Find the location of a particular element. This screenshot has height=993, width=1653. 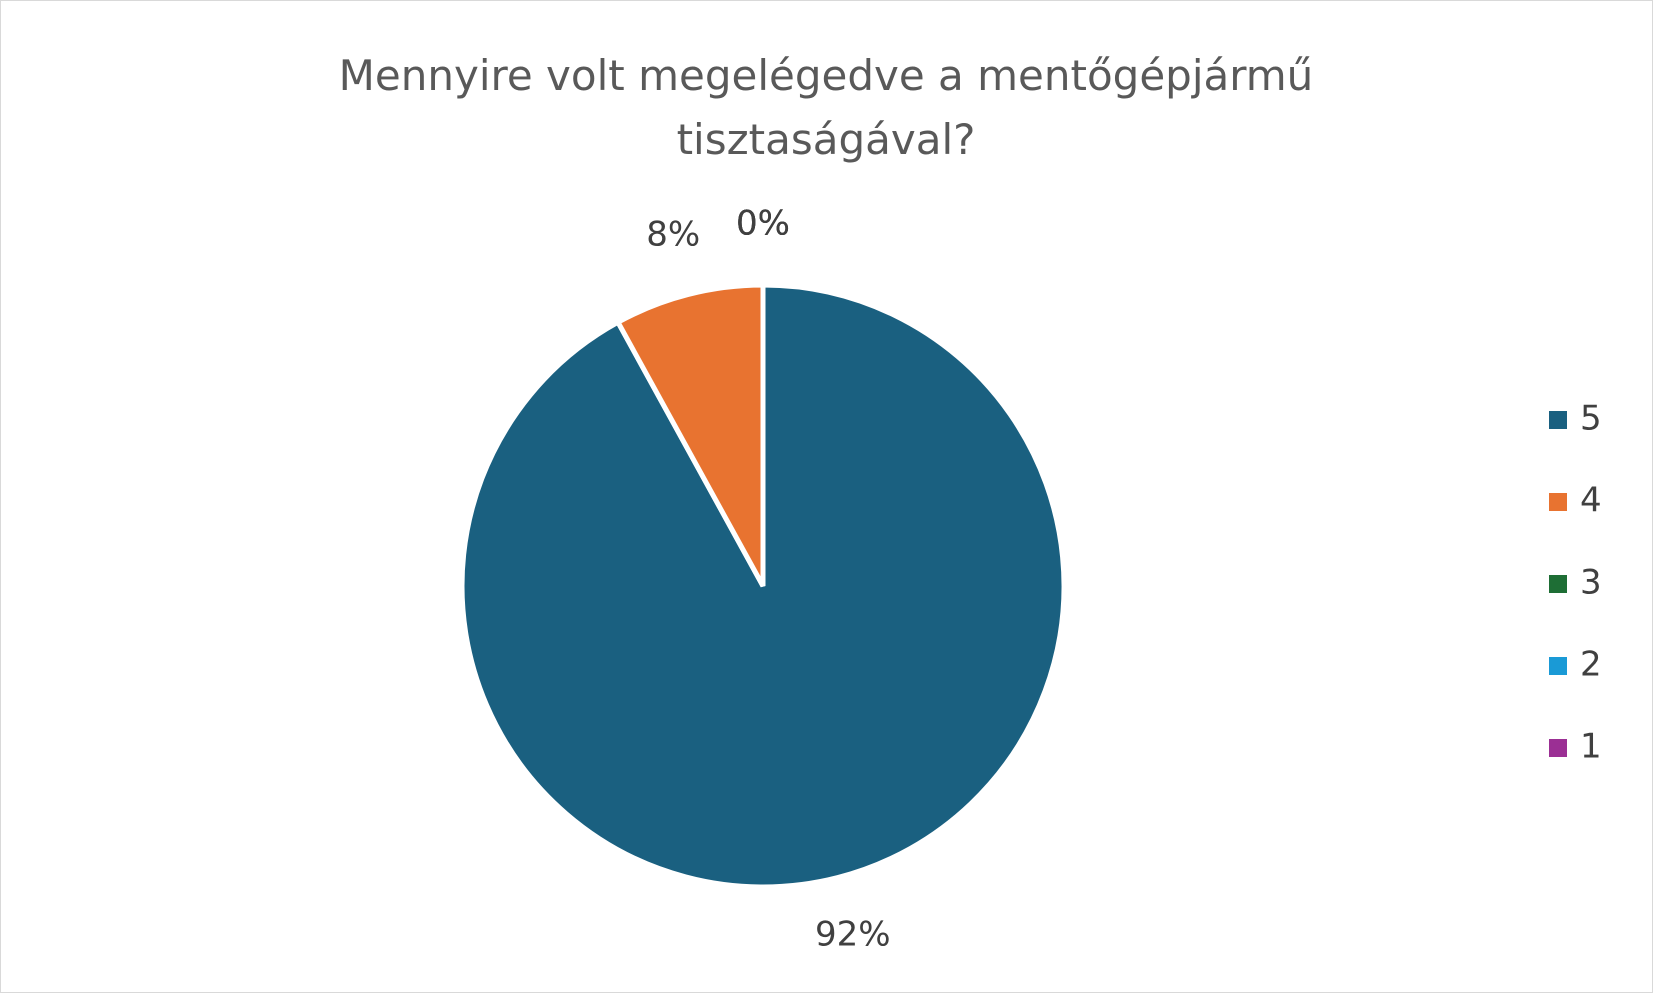

data-label: 0% is located at coordinates (763, 223).